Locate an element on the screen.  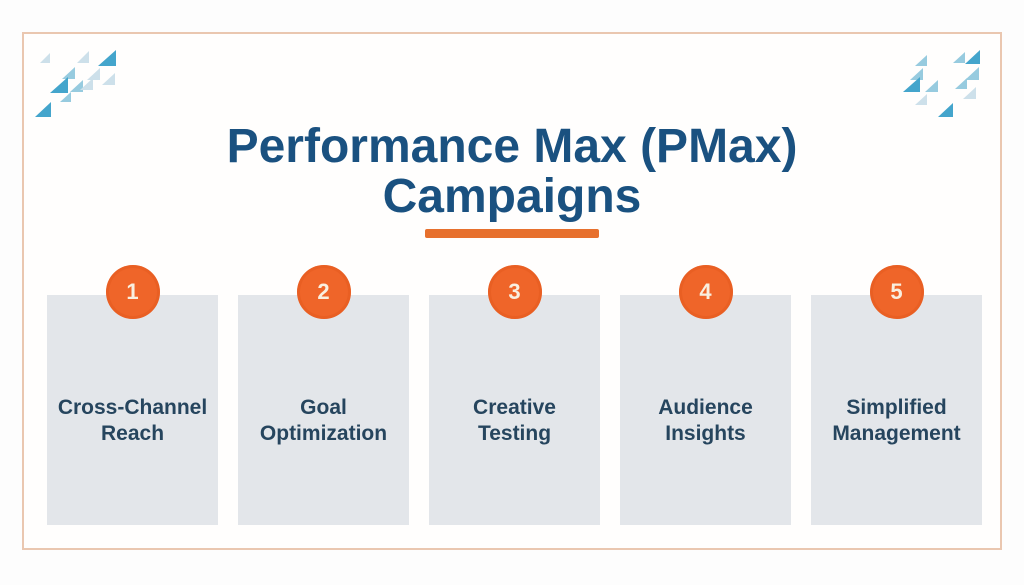
feature-card-5: 5 Simplified Management is located at coordinates (896, 395).